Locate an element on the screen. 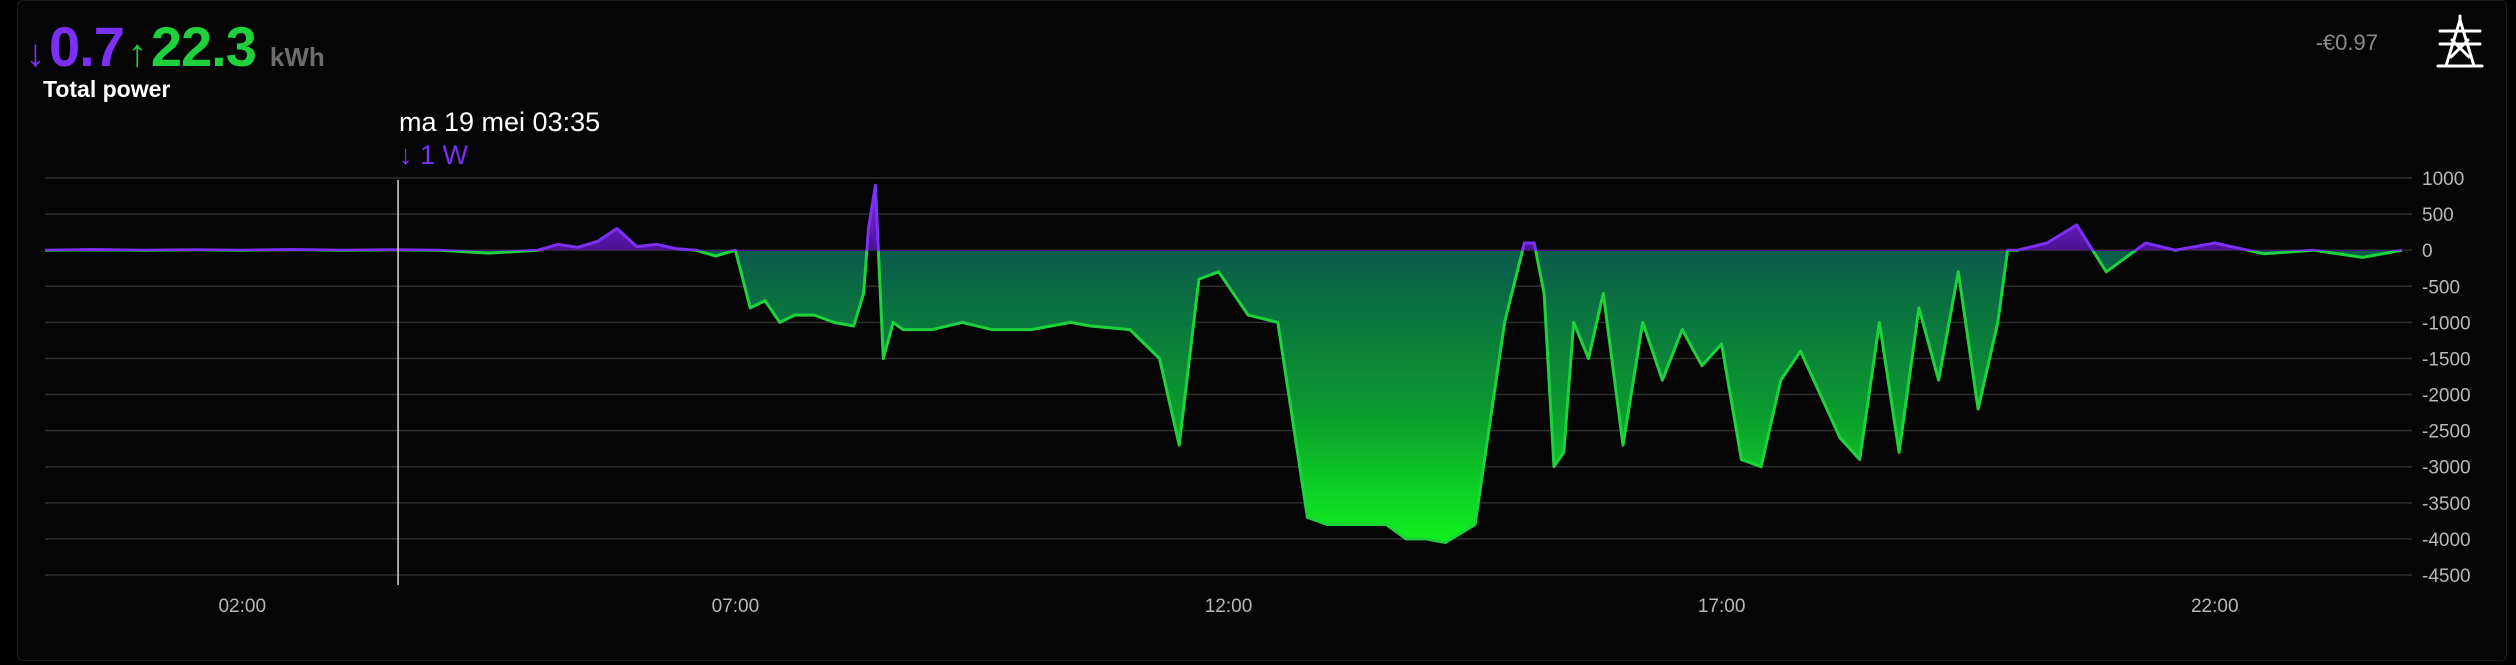 This screenshot has width=2516, height=665. export-arrow-icon: ↑ is located at coordinates (137, 54).